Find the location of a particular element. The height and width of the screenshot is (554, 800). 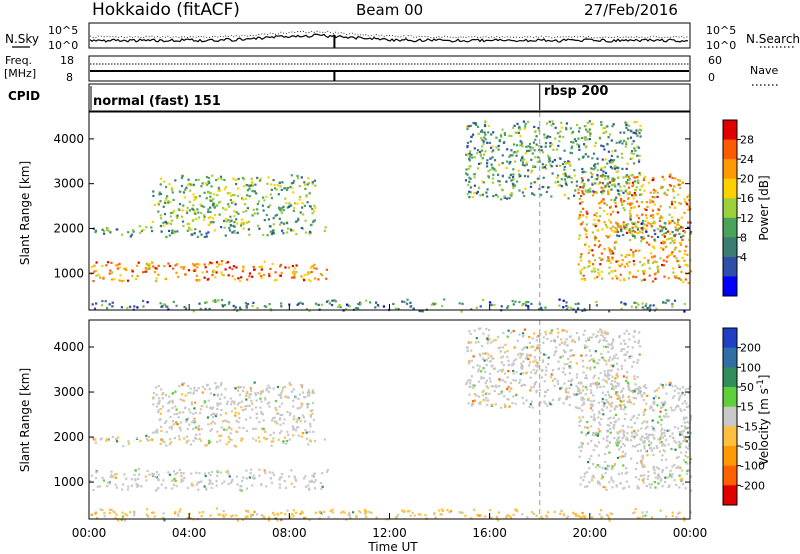

nave-tick-bottom: 0 is located at coordinates (711, 77).